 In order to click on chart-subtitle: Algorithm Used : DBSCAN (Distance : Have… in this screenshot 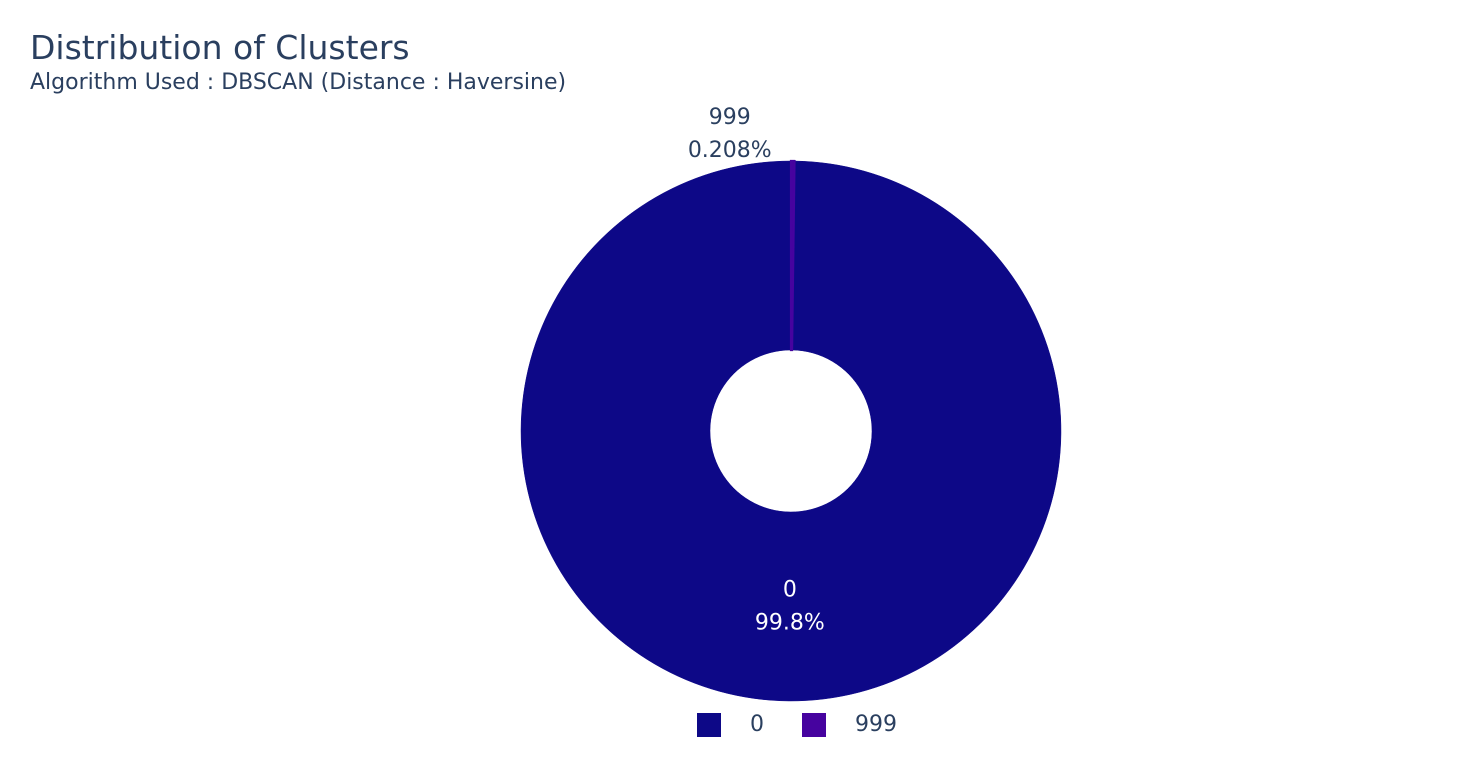, I will do `click(298, 82)`.